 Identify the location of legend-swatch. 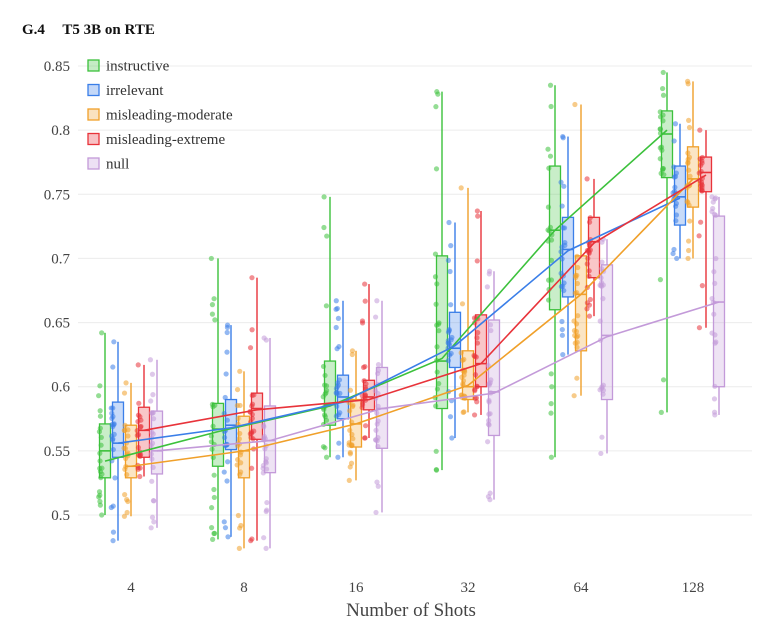
(93, 90).